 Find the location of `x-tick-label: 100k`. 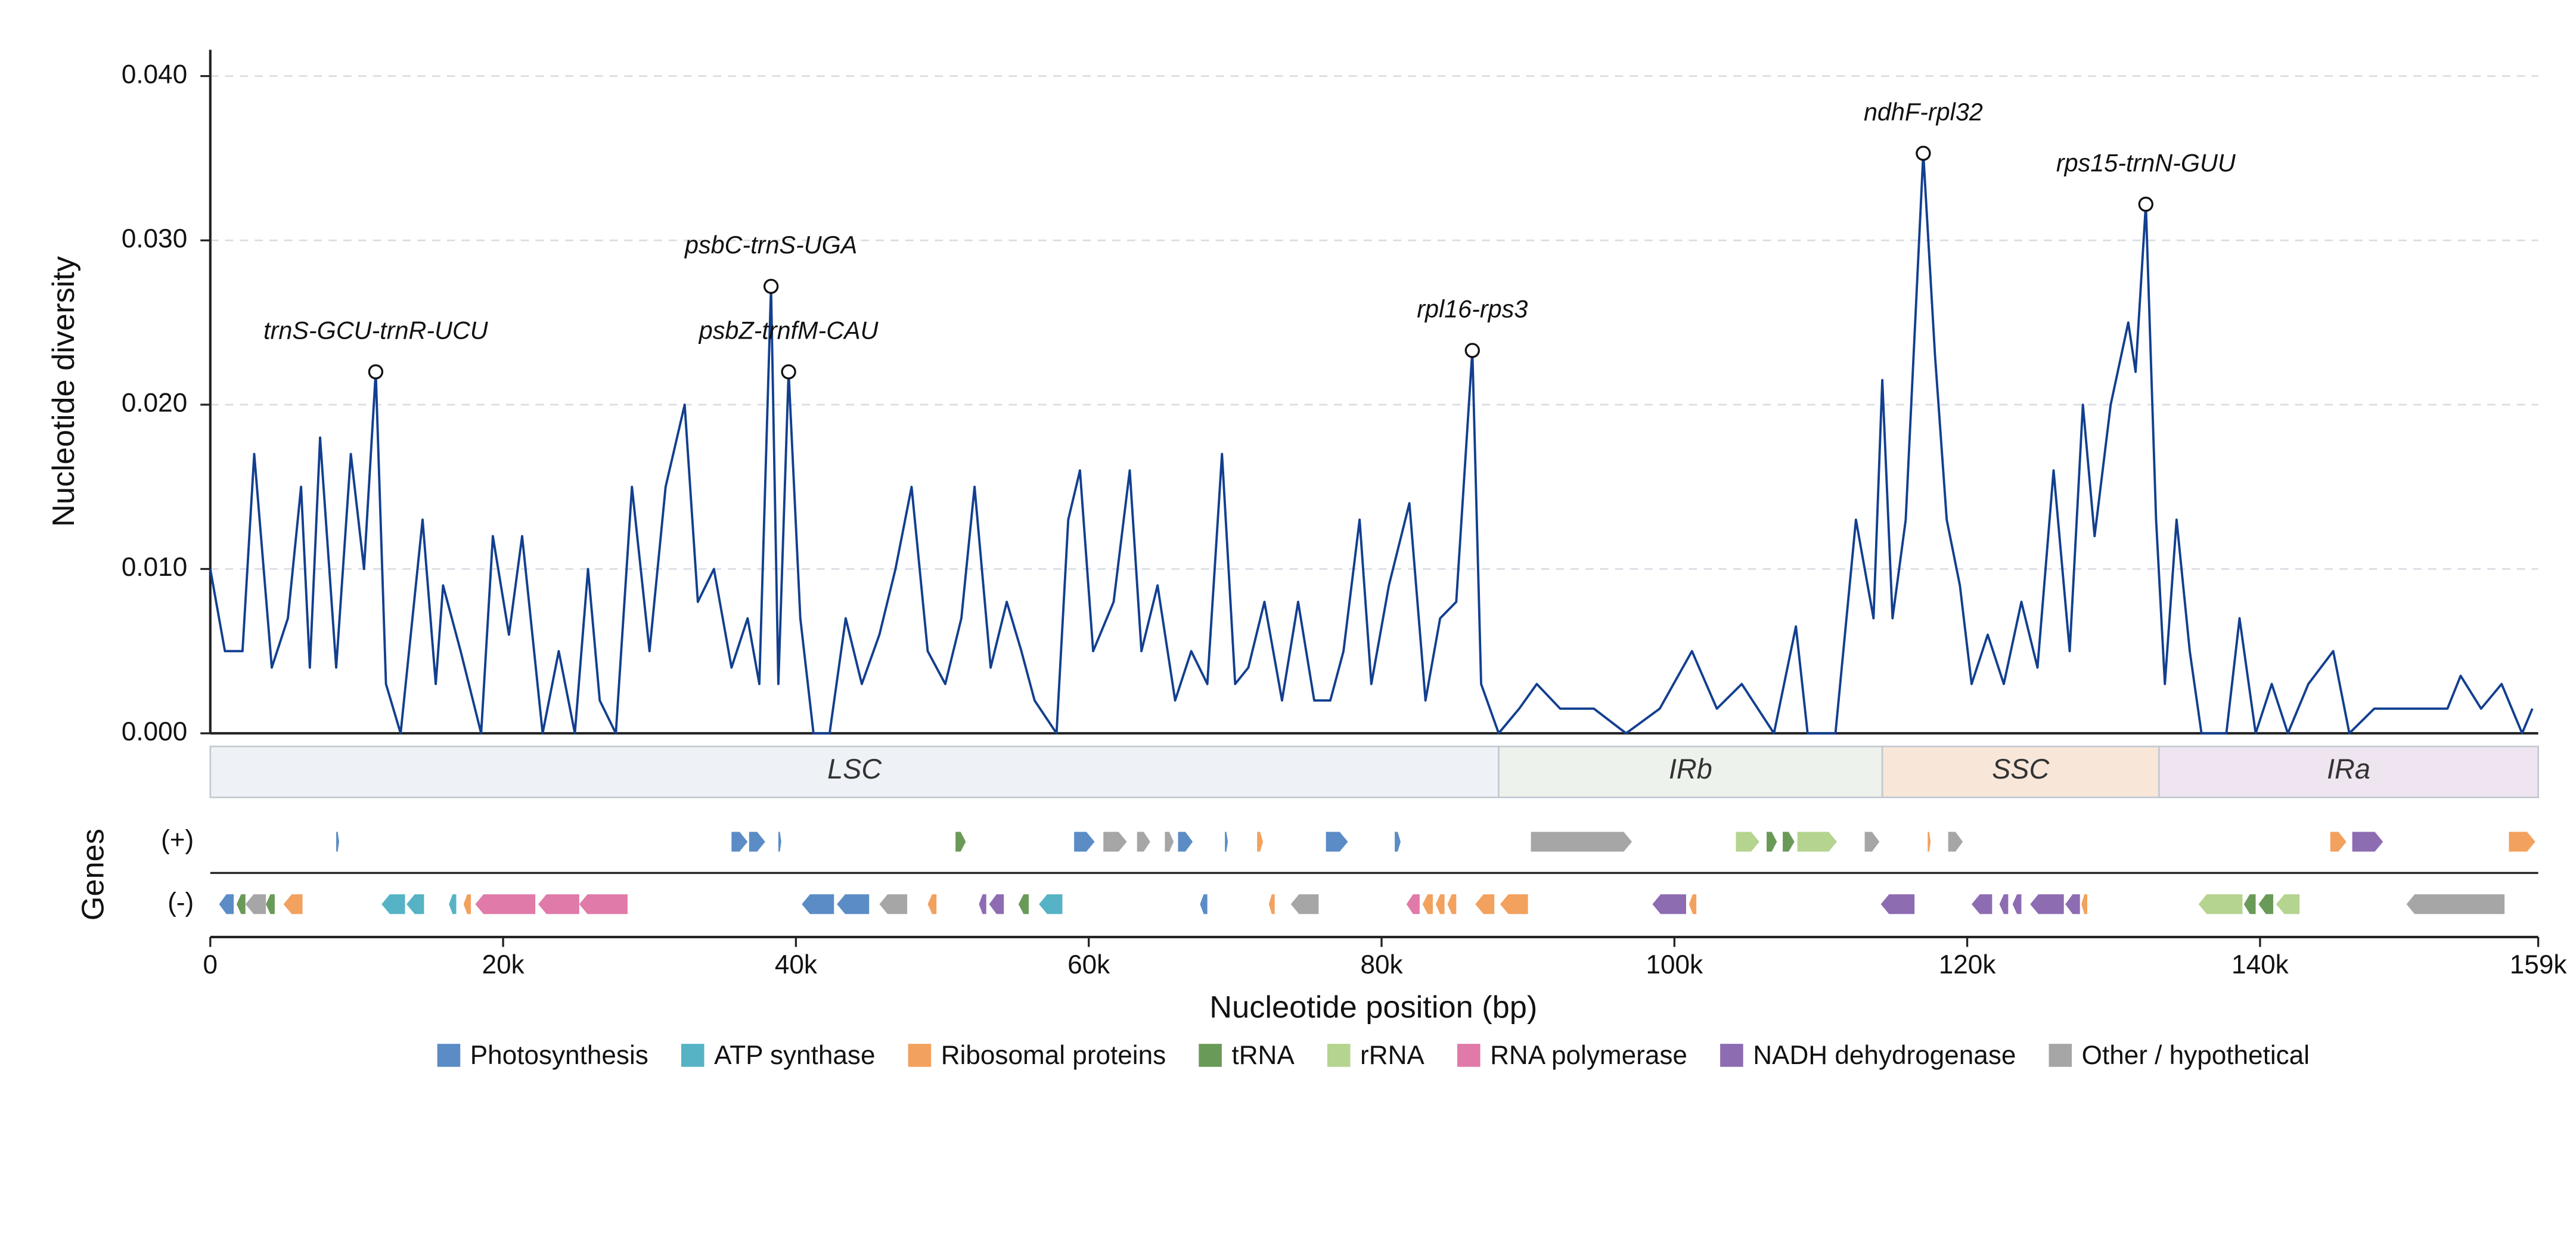

x-tick-label: 100k is located at coordinates (1675, 964).